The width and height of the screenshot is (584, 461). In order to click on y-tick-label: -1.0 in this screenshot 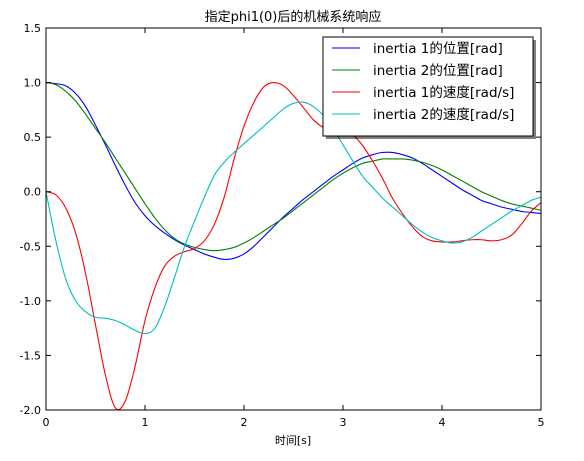, I will do `click(30, 301)`.